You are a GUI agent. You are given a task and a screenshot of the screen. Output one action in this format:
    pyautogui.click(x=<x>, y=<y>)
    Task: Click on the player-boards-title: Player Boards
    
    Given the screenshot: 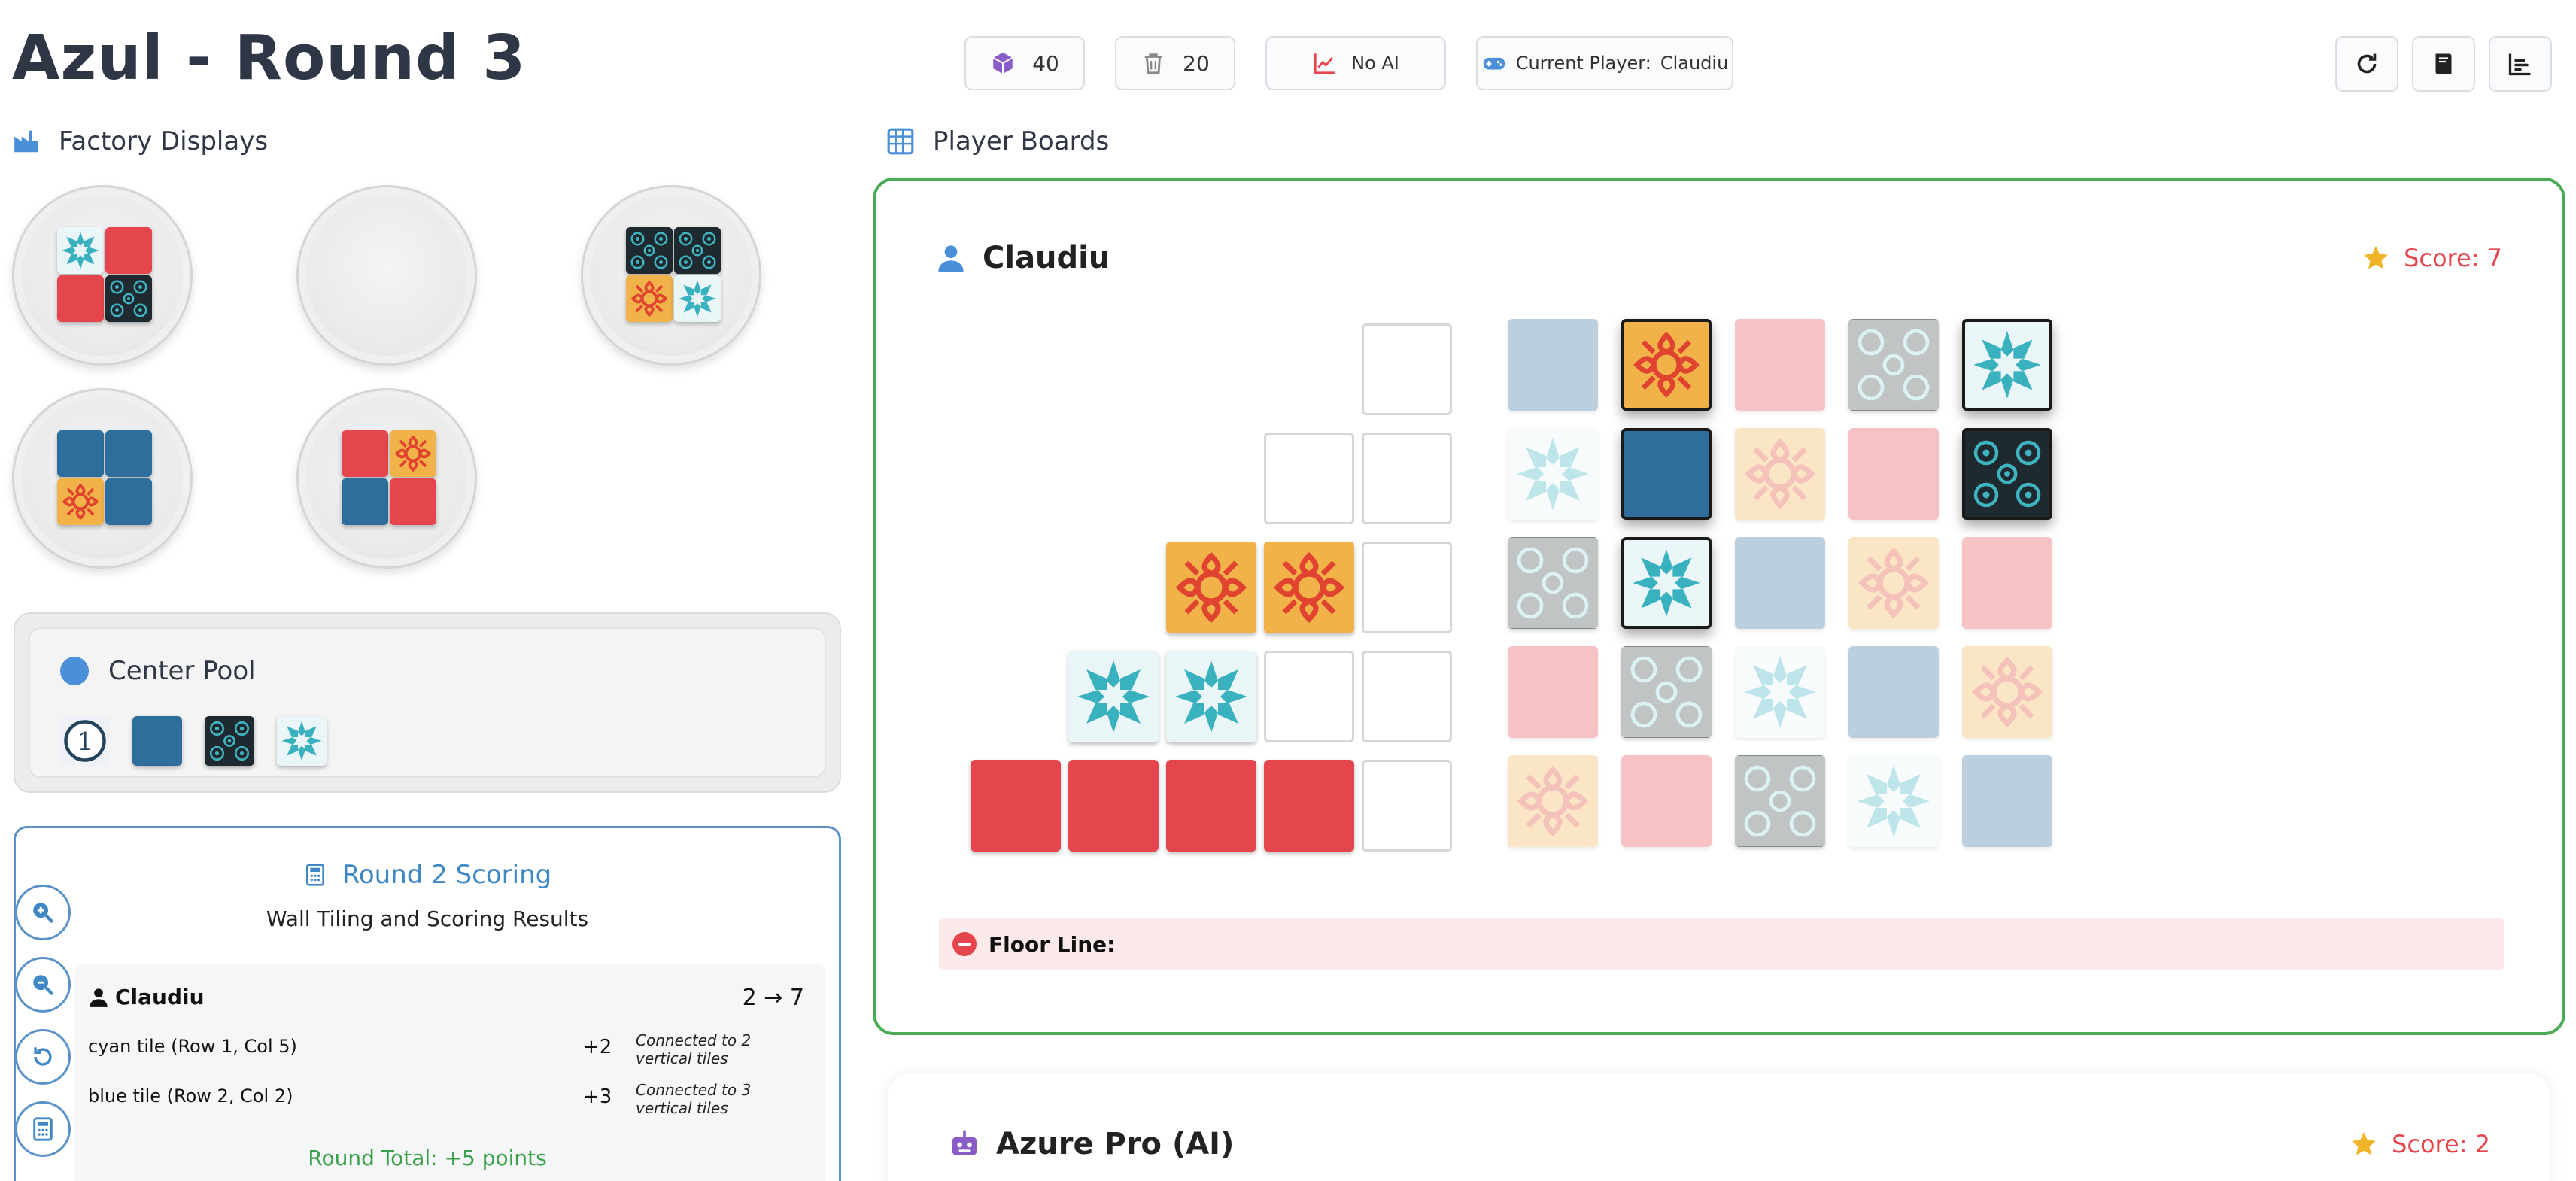 What is the action you would take?
    pyautogui.click(x=1022, y=141)
    